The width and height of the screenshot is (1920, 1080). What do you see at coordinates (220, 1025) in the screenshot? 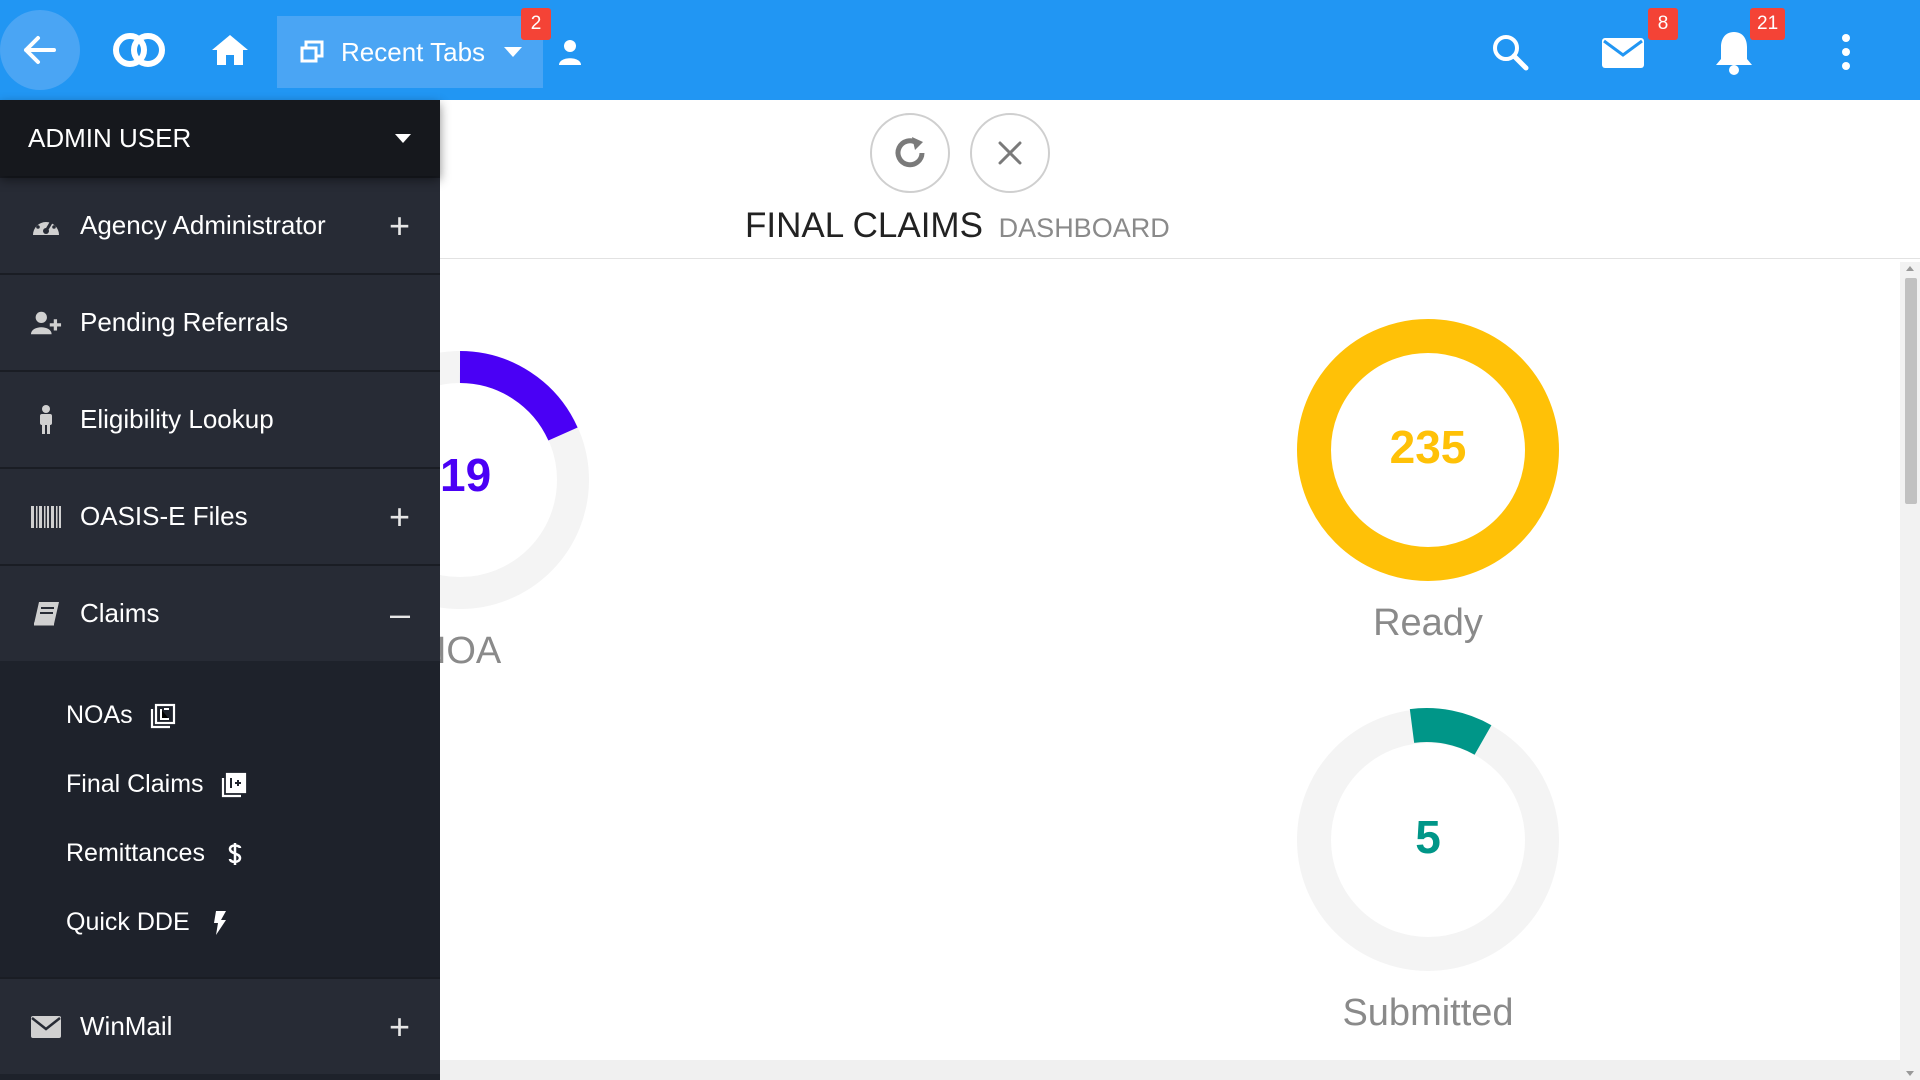
I see `sidebar-item-winmail: WinMail +` at bounding box center [220, 1025].